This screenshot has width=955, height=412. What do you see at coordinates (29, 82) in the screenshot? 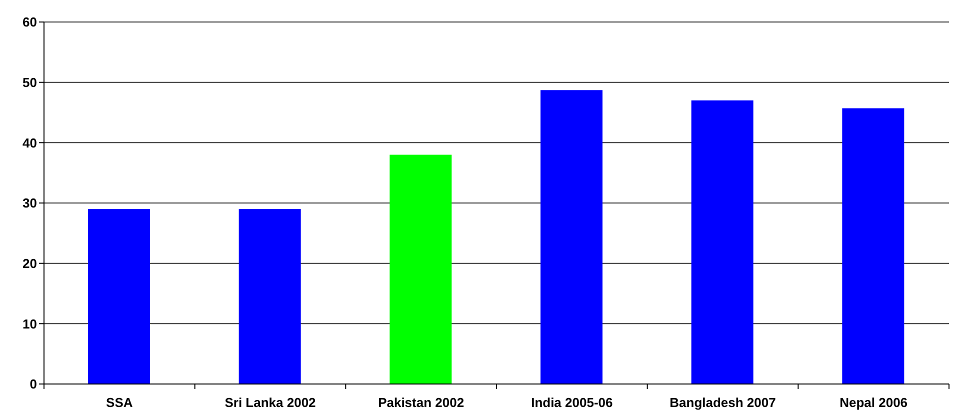
I see `y-tick-label: 50` at bounding box center [29, 82].